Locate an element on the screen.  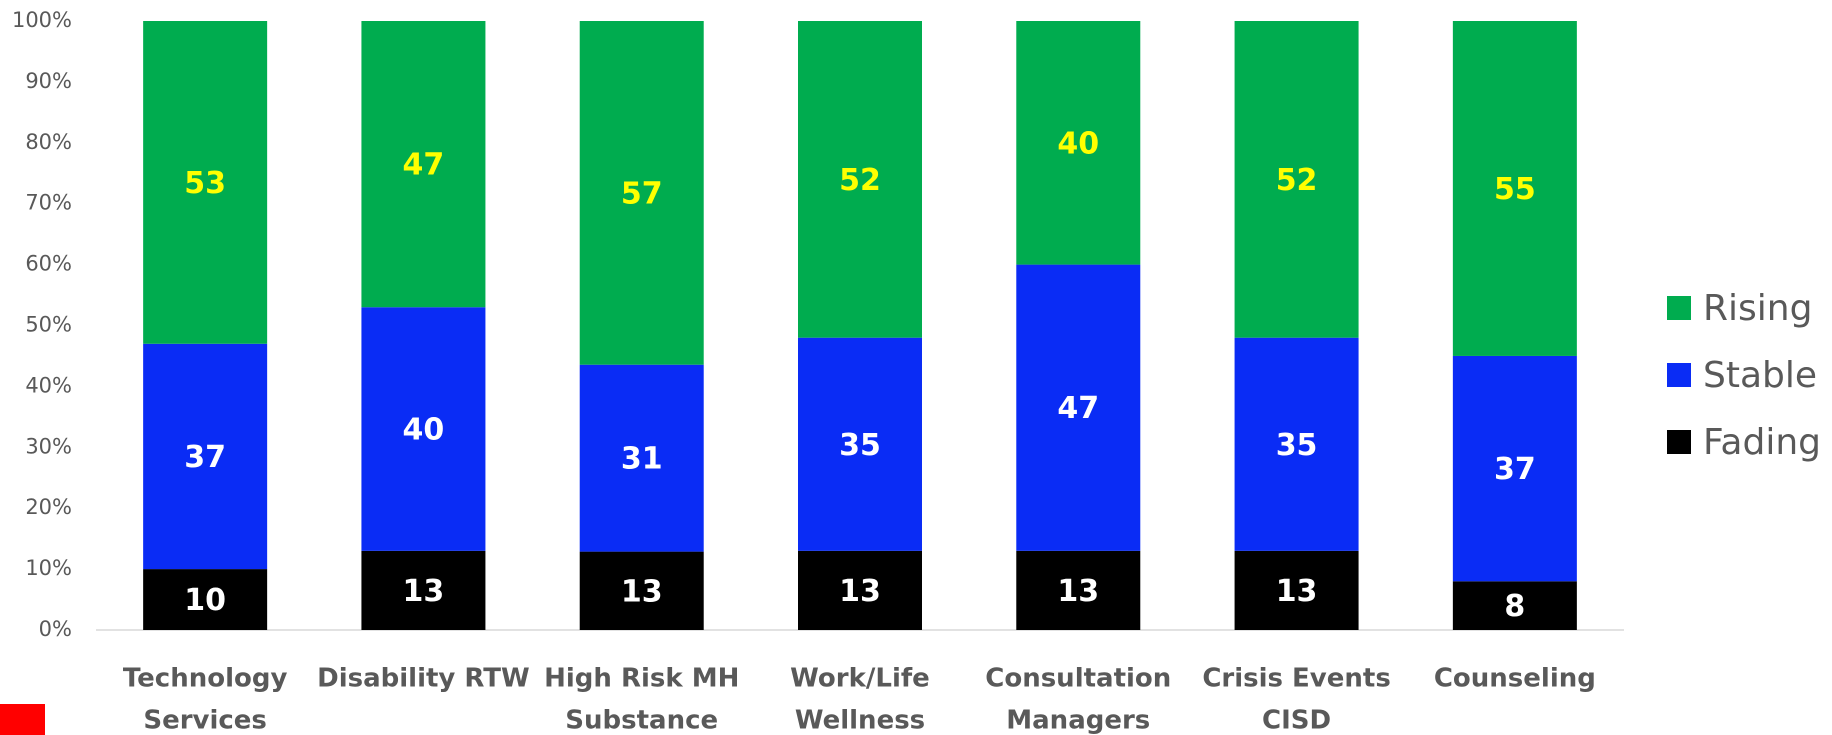
data-label: 8 is located at coordinates (1514, 606).